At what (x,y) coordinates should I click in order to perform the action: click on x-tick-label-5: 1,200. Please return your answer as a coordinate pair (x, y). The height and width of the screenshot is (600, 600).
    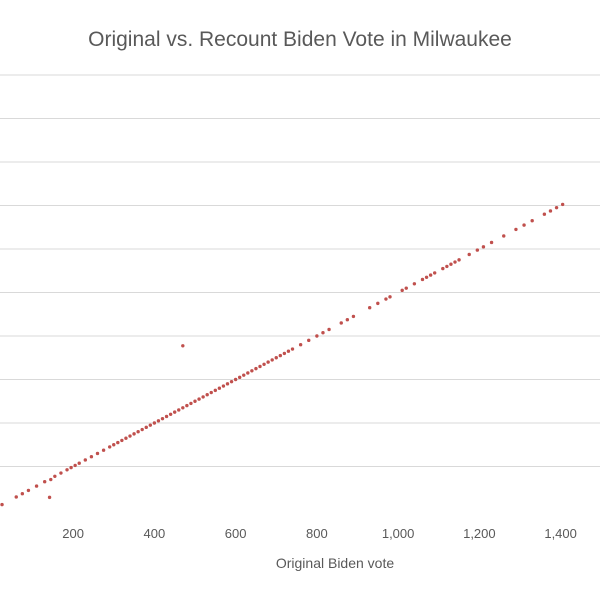
    Looking at the image, I should click on (479, 533).